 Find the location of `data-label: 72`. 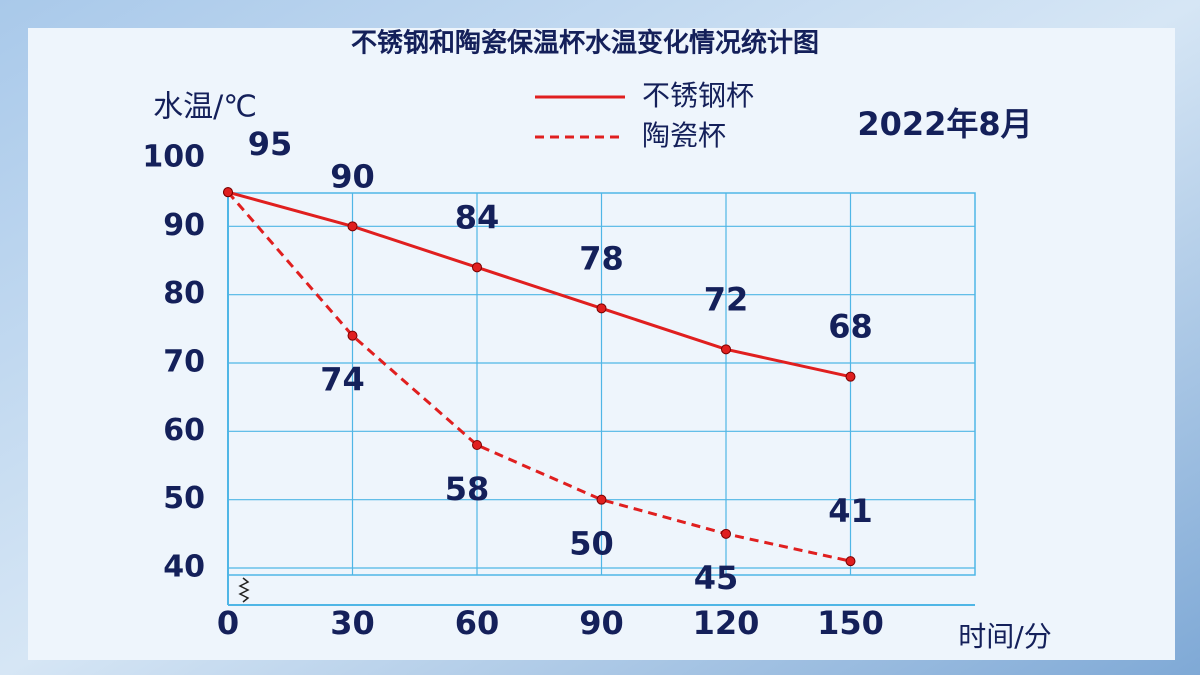

data-label: 72 is located at coordinates (726, 299).